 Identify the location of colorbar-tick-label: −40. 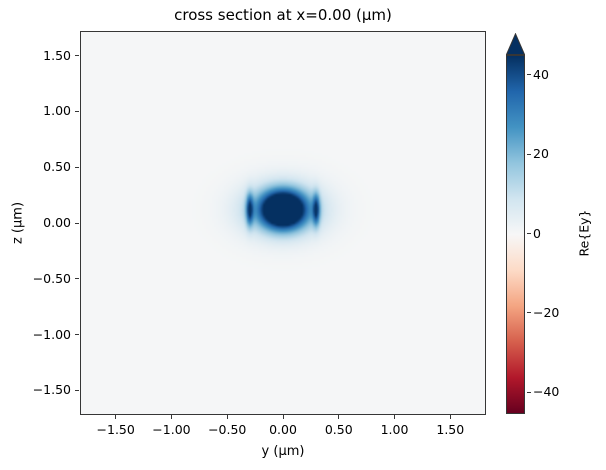
(546, 392).